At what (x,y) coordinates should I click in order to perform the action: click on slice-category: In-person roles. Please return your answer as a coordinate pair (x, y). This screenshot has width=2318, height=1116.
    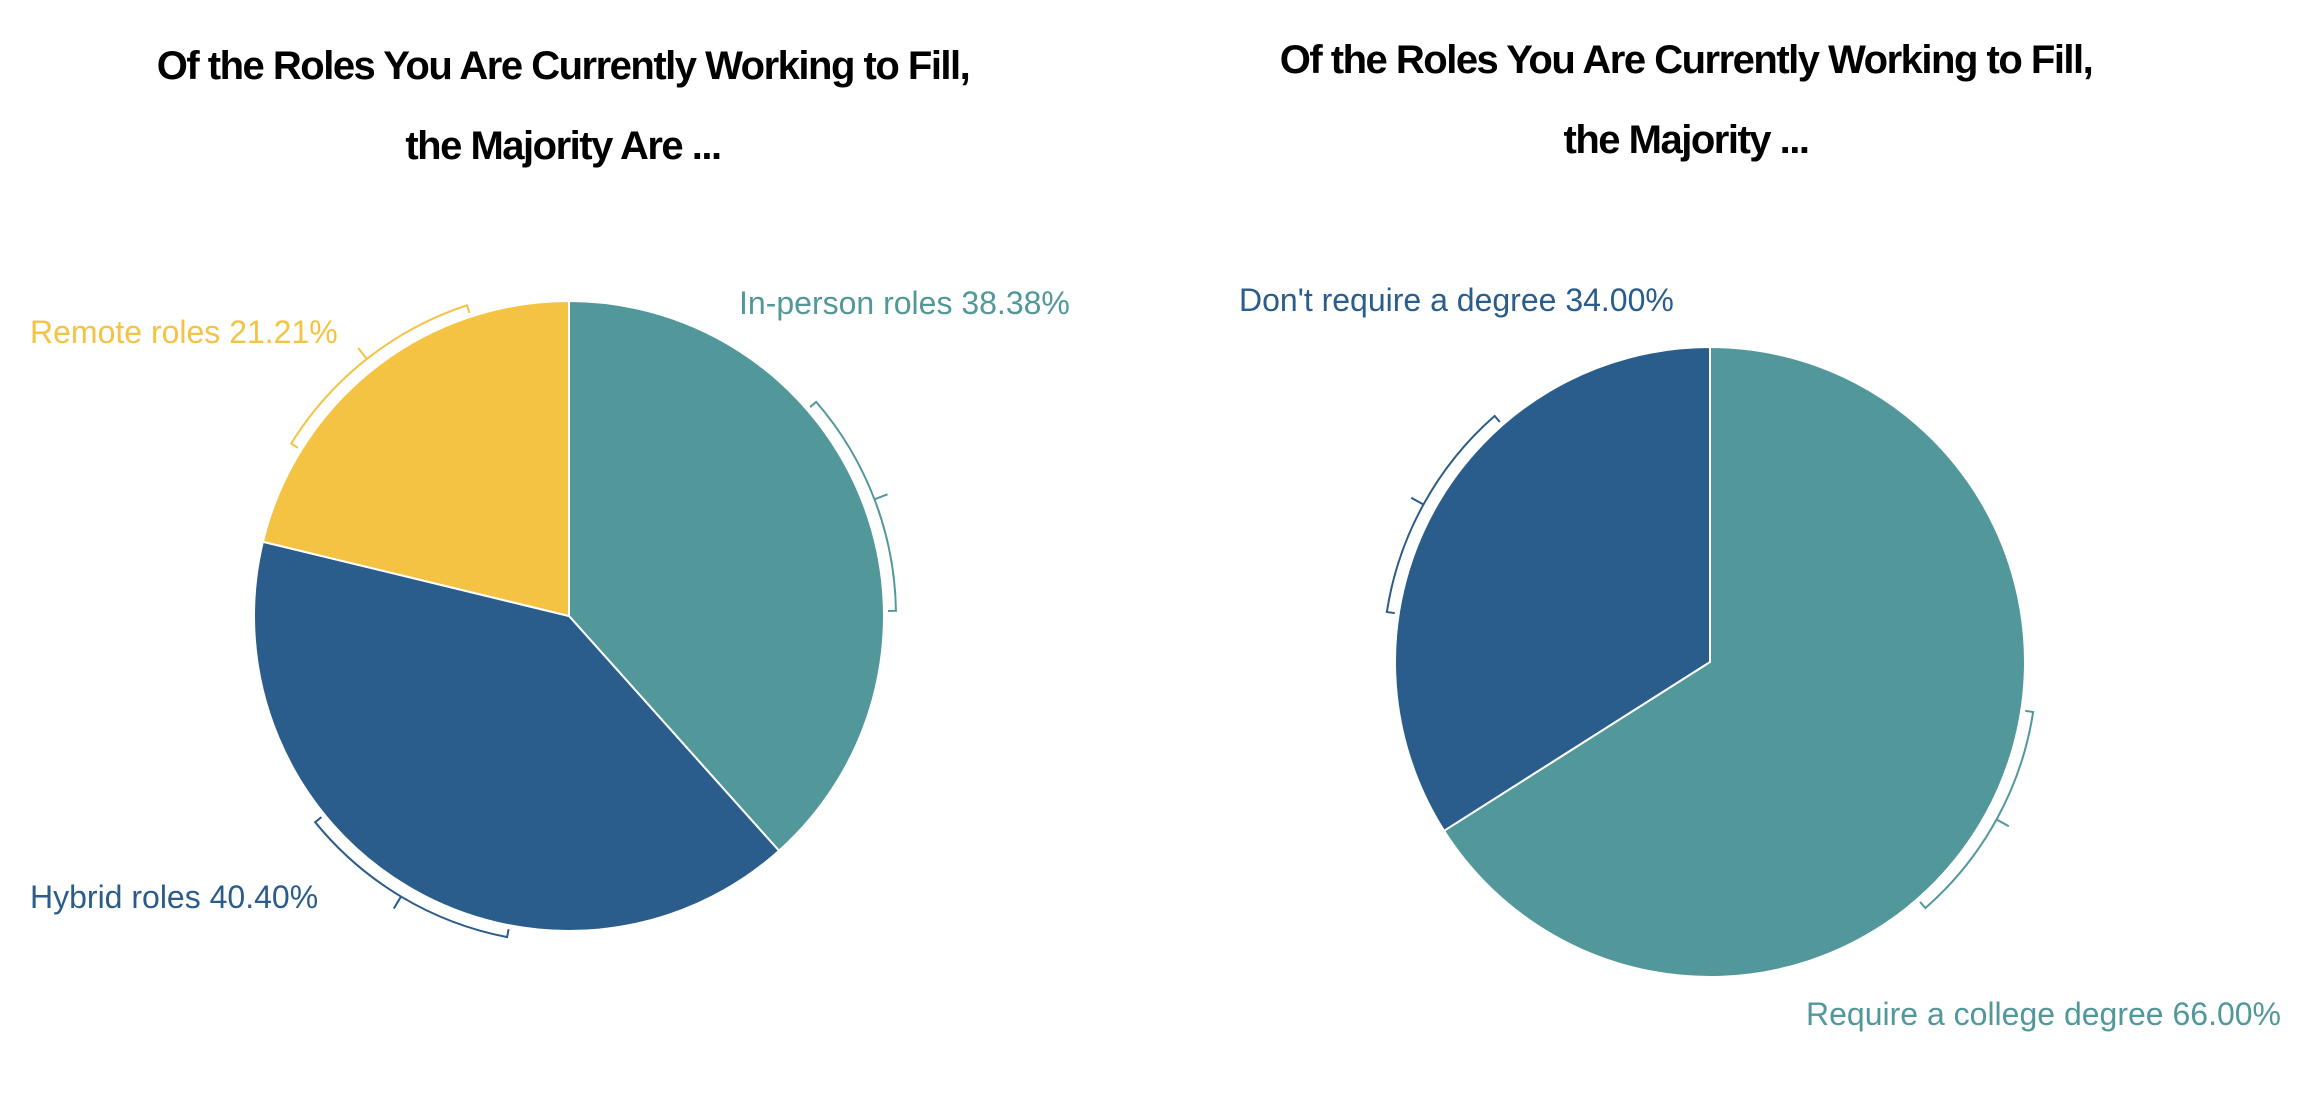
    Looking at the image, I should click on (845, 303).